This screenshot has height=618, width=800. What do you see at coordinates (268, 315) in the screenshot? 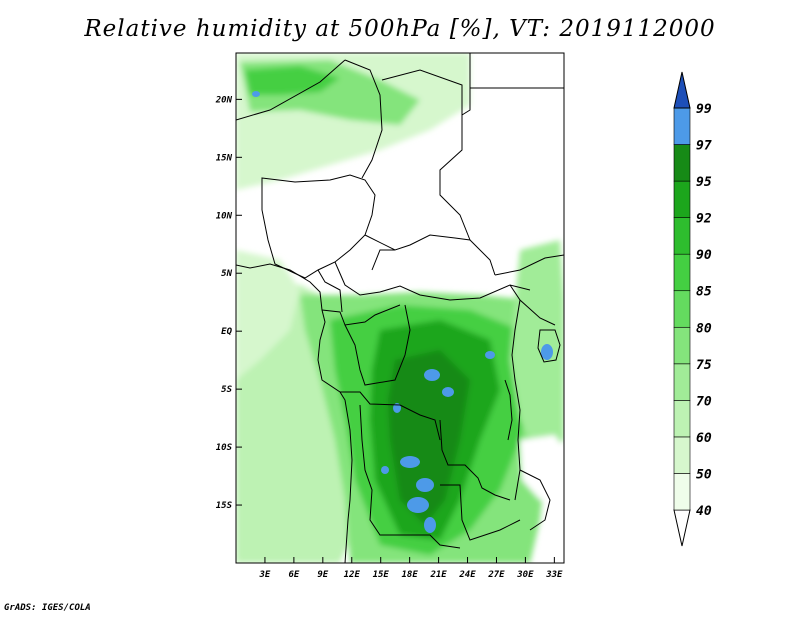
I see `humidity-region-atlantic` at bounding box center [268, 315].